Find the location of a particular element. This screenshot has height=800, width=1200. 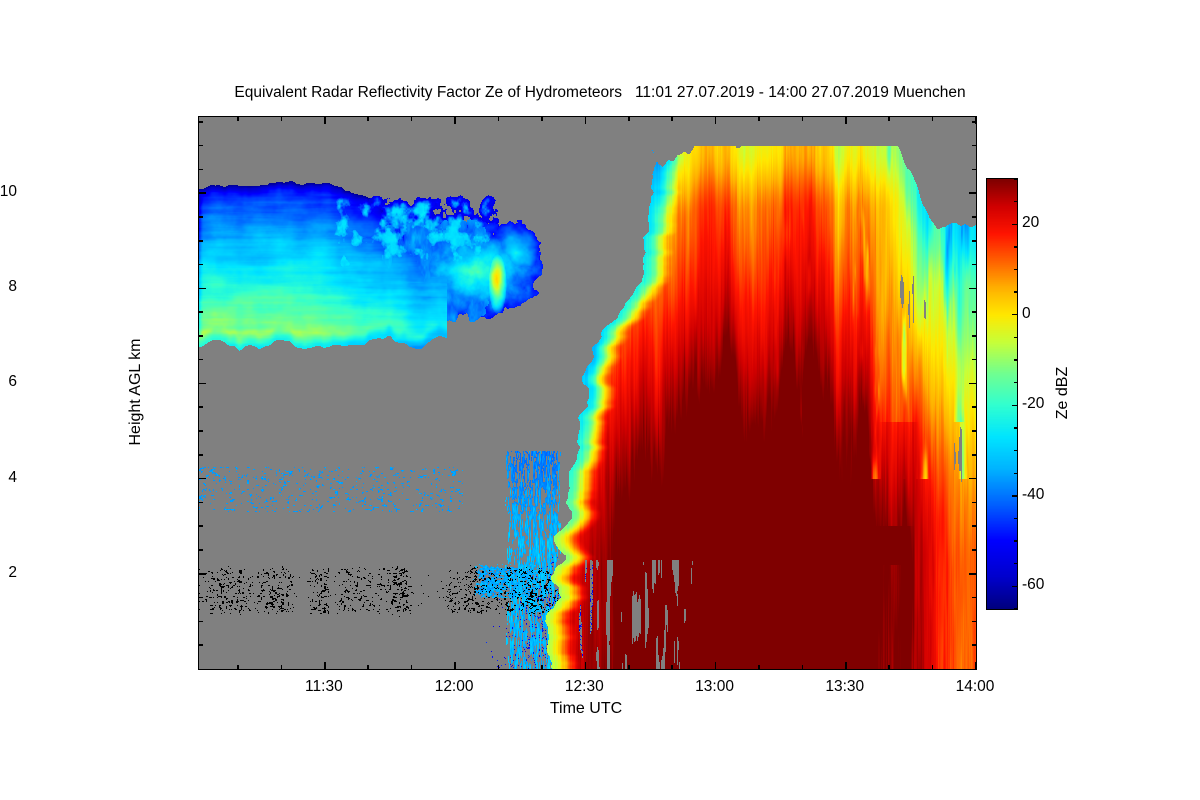

colorbar-title: Ze dBZ is located at coordinates (1062, 393).